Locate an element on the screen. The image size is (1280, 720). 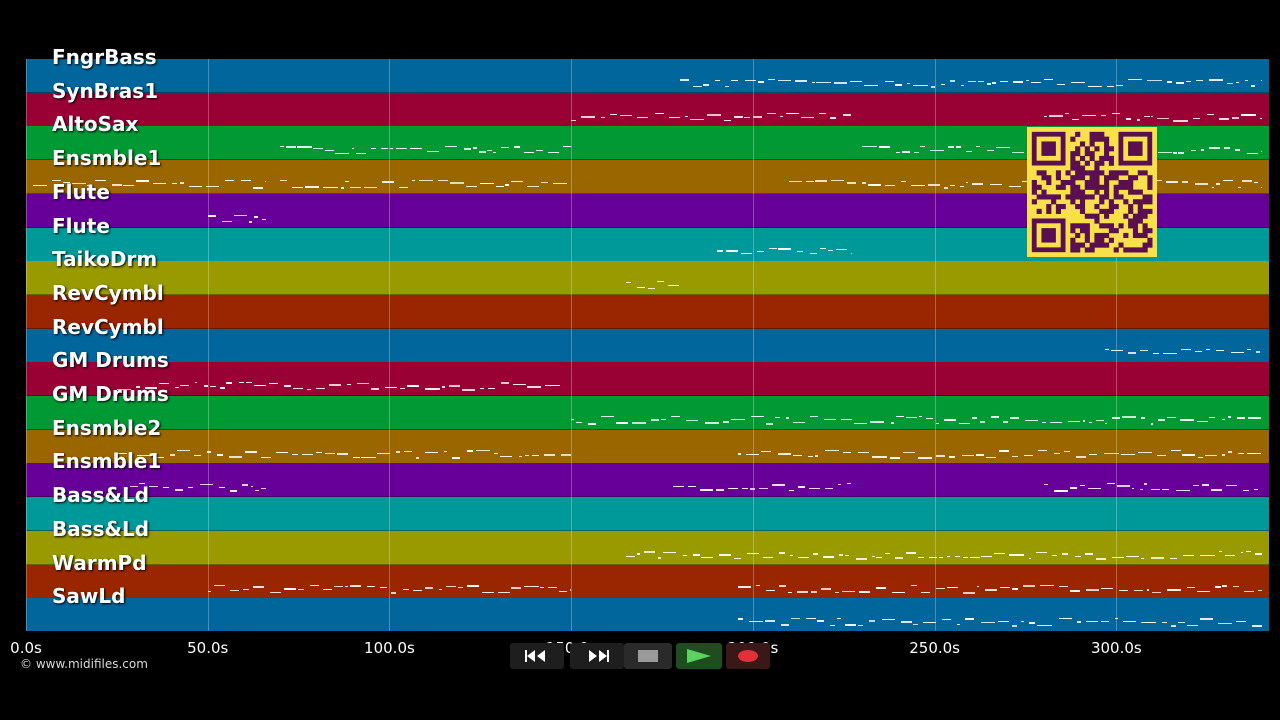
rewind-button is located at coordinates (537, 656).